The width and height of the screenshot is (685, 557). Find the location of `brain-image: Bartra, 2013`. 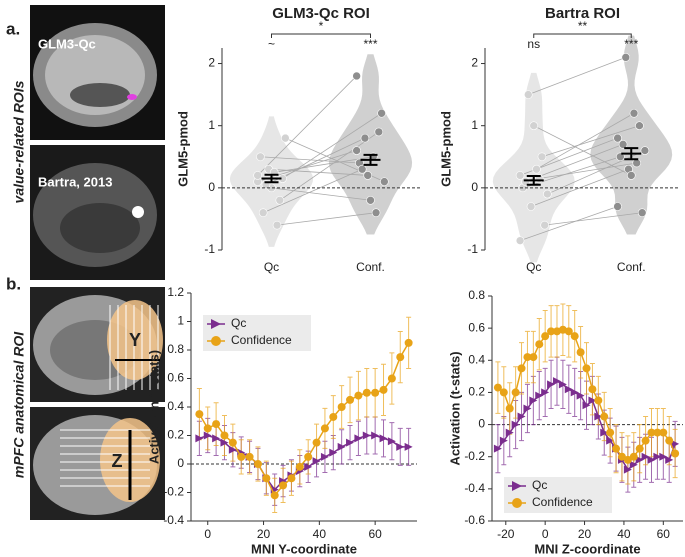

brain-image: Bartra, 2013 is located at coordinates (97, 212).